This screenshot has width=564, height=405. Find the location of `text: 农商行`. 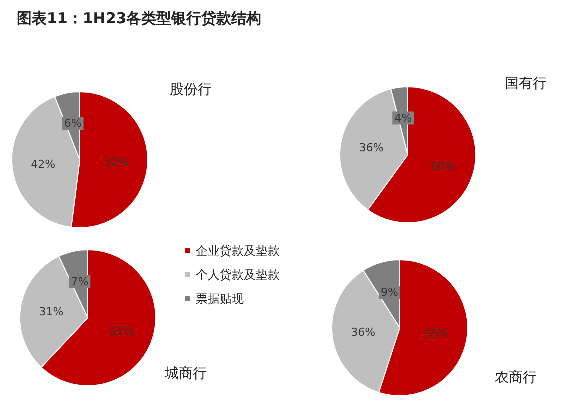

text: 农商行 is located at coordinates (516, 378).